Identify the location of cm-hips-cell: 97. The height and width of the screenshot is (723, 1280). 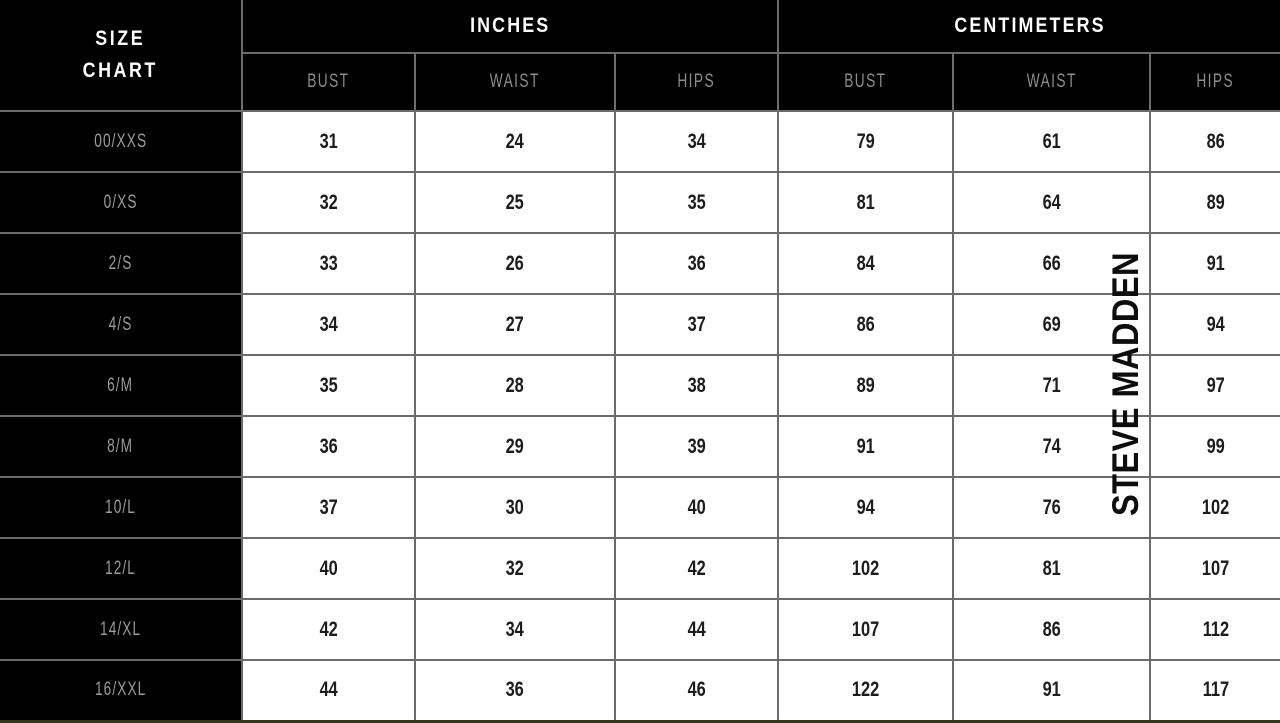
(1214, 385).